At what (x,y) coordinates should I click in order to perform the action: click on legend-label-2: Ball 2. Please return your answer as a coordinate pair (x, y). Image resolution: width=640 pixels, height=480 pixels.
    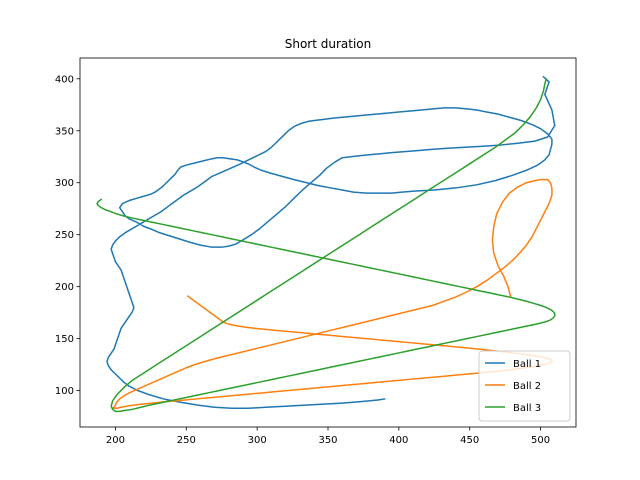
    Looking at the image, I should click on (527, 386).